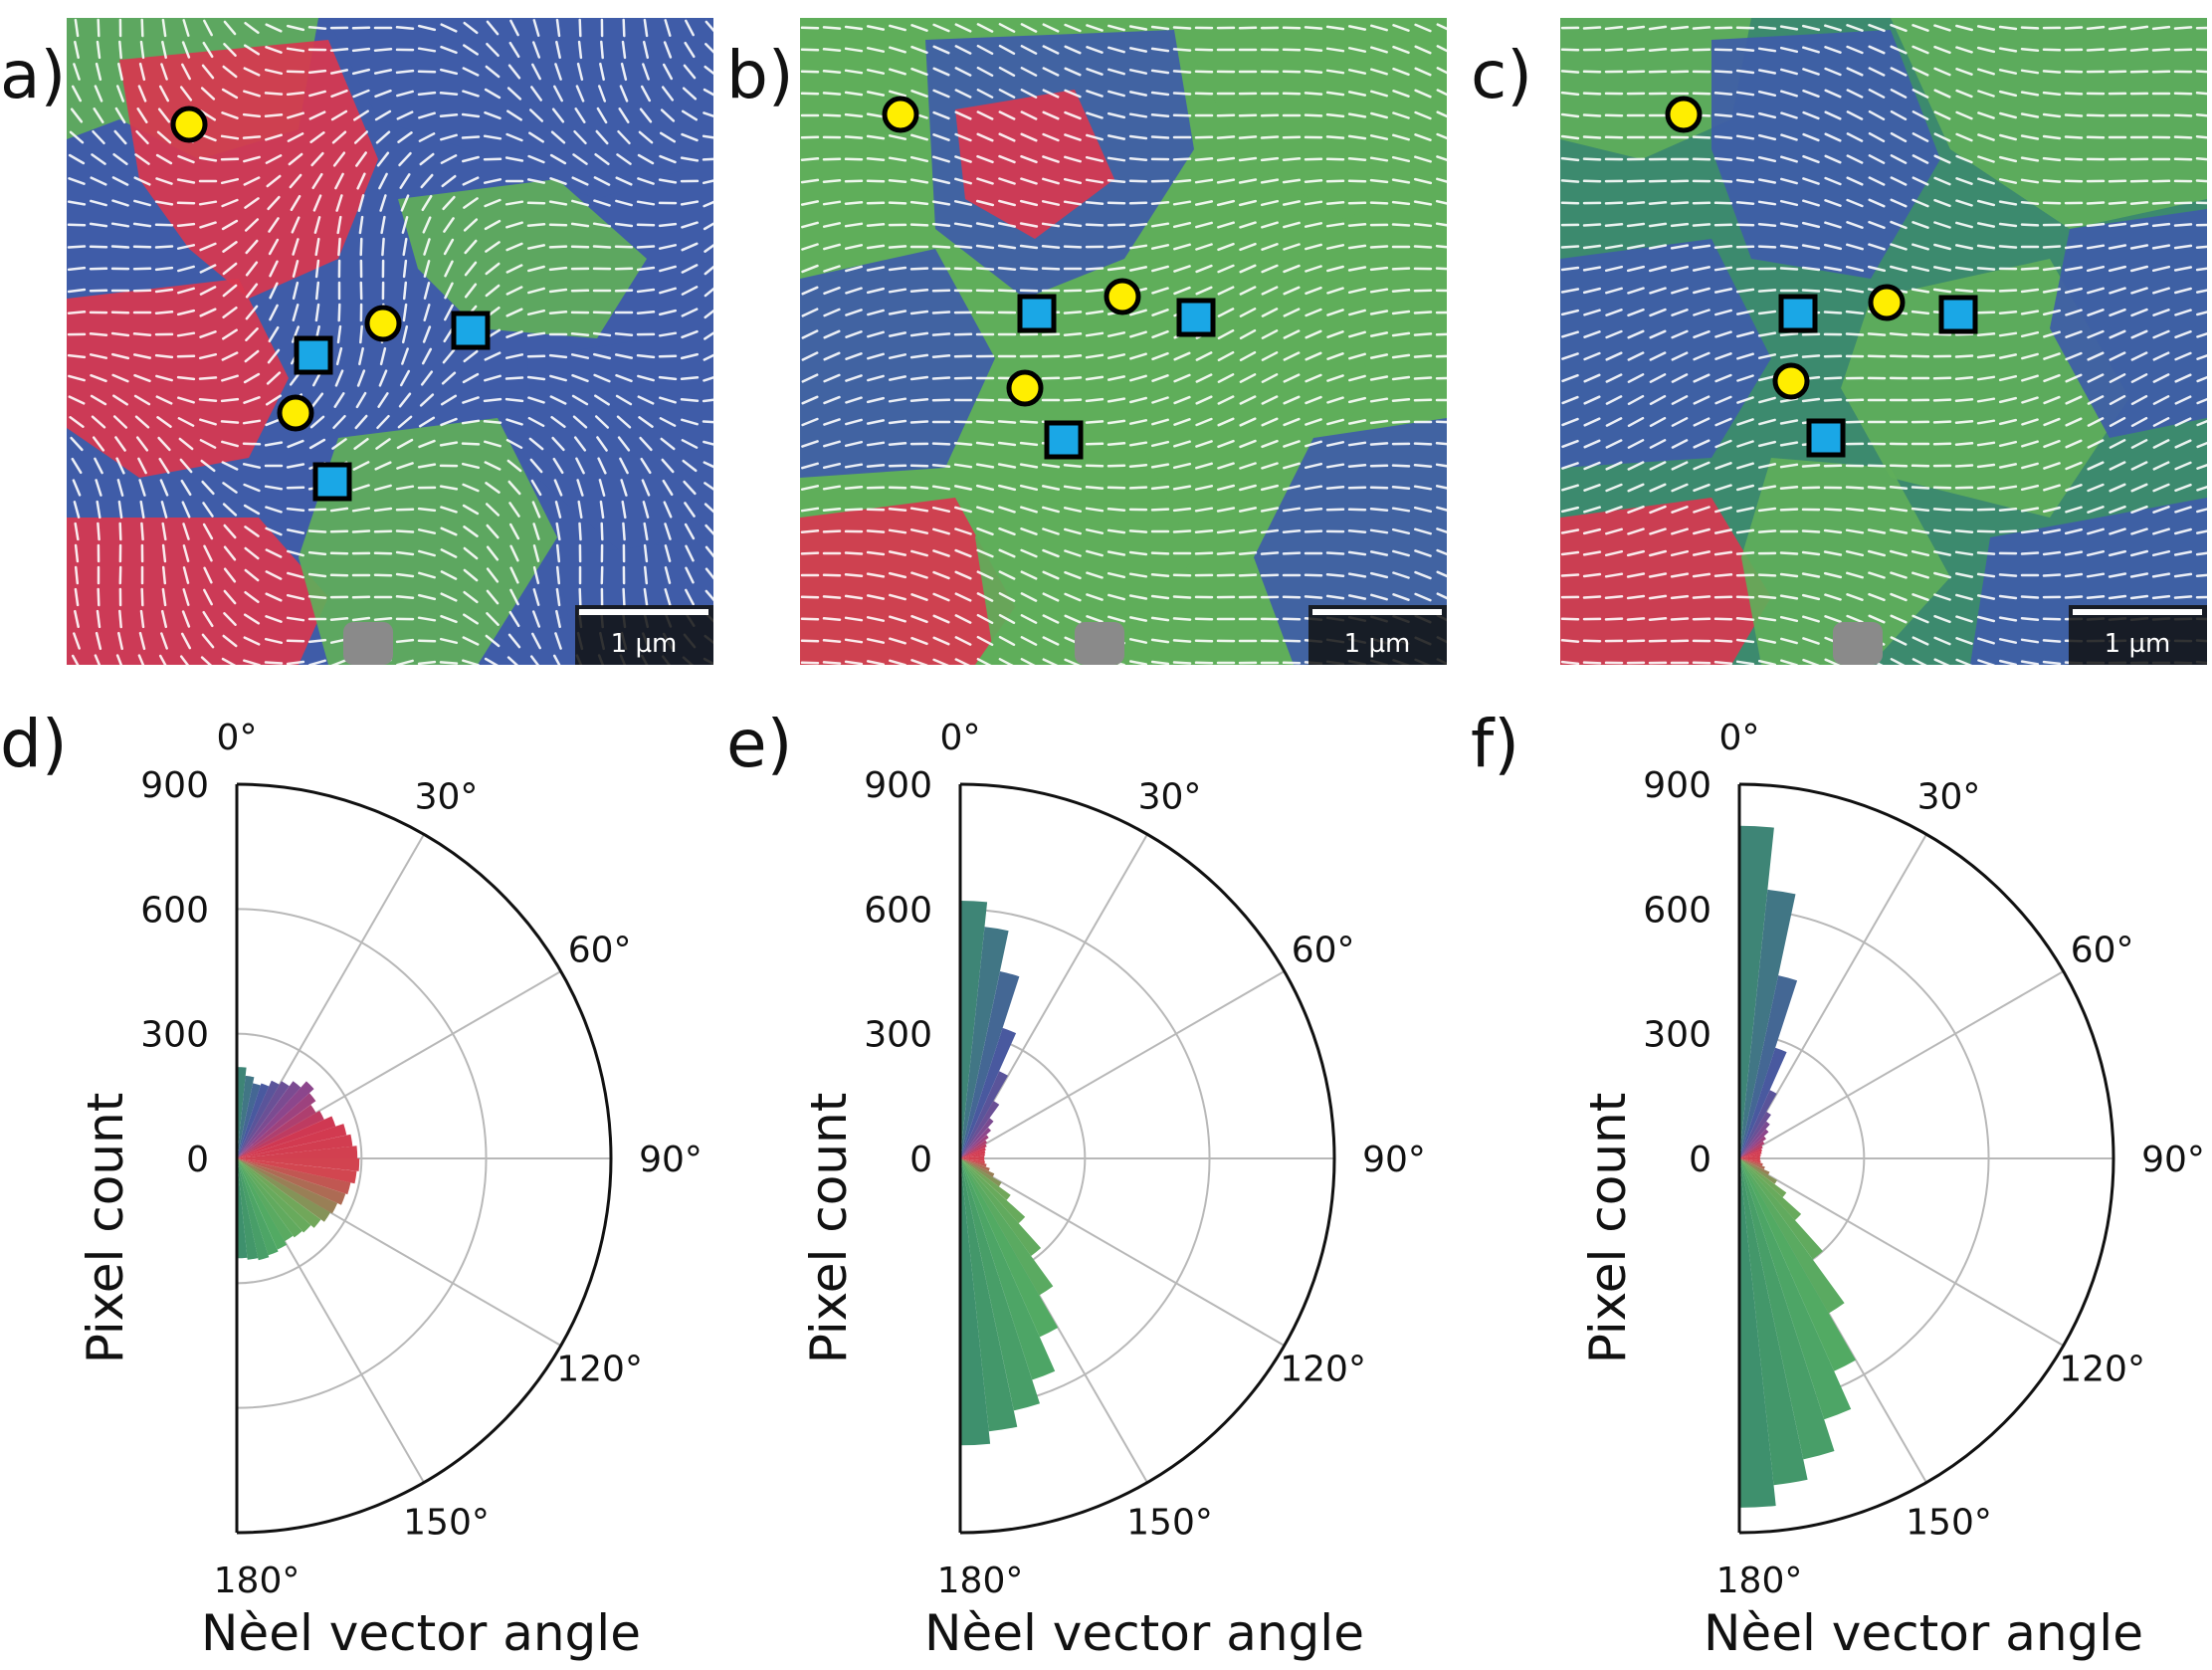 The image size is (2212, 1670). I want to click on scale-bar-b: 1 µm, so click(1377, 635).